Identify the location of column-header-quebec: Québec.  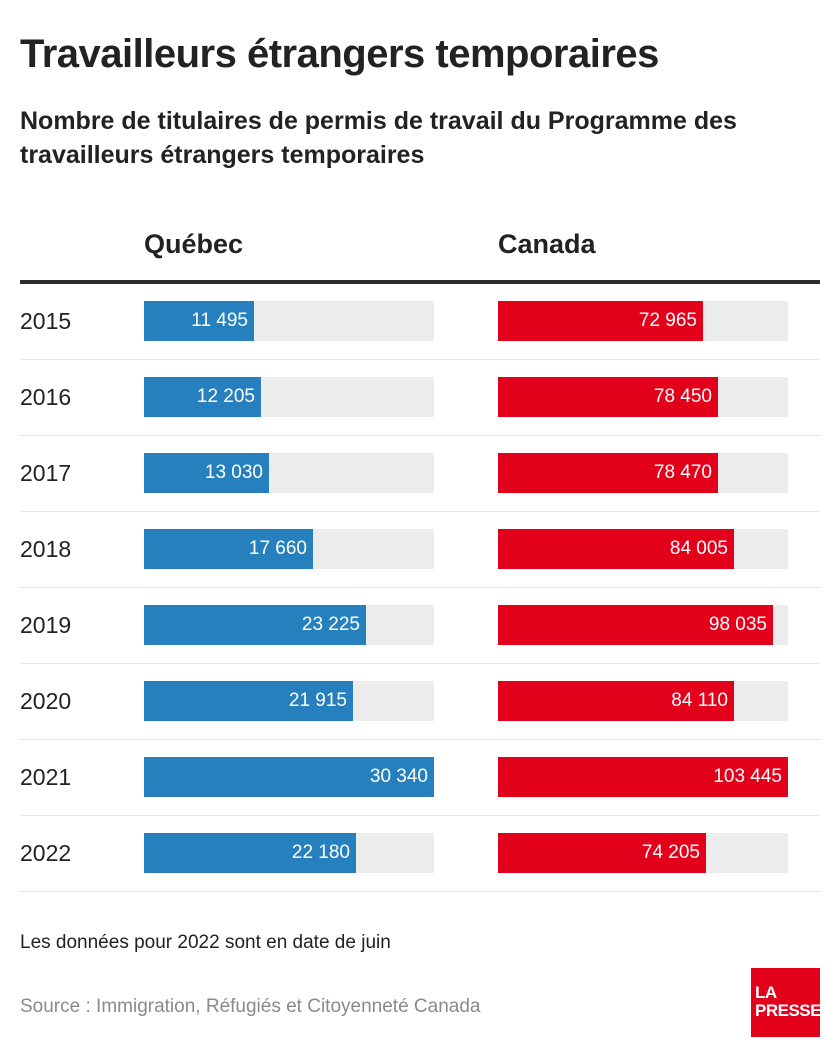
(194, 244).